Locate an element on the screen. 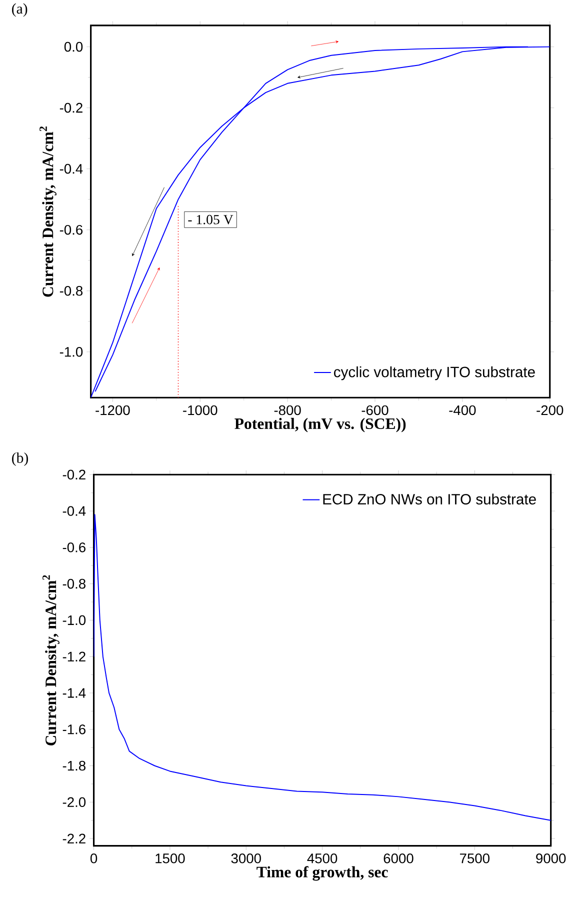 Image resolution: width=582 pixels, height=908 pixels. text: (a) is located at coordinates (19, 10).